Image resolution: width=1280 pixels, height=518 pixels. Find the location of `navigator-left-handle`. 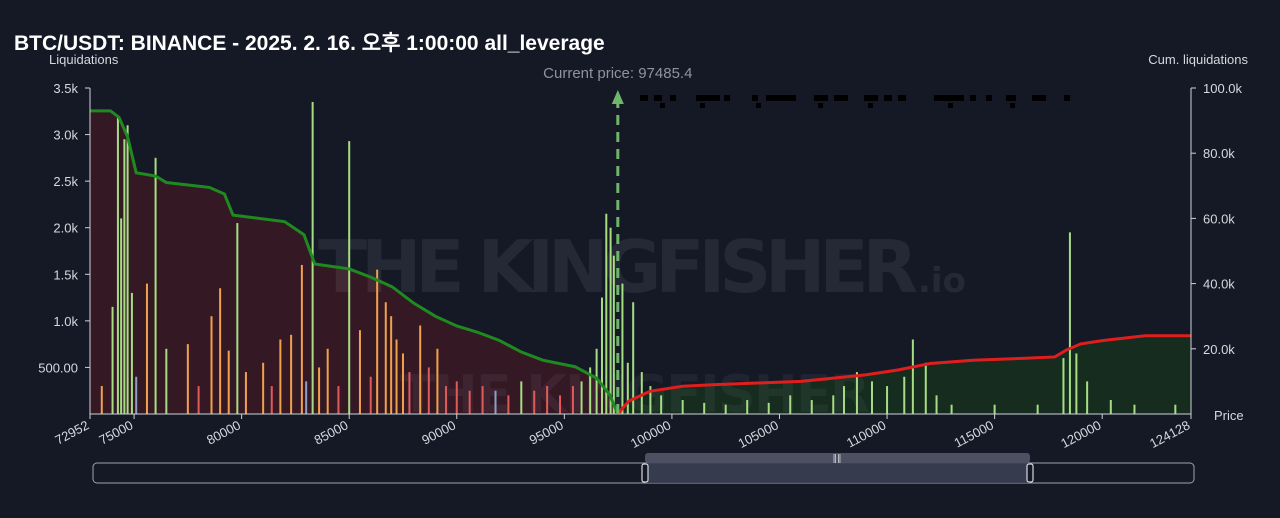

navigator-left-handle is located at coordinates (645, 473).